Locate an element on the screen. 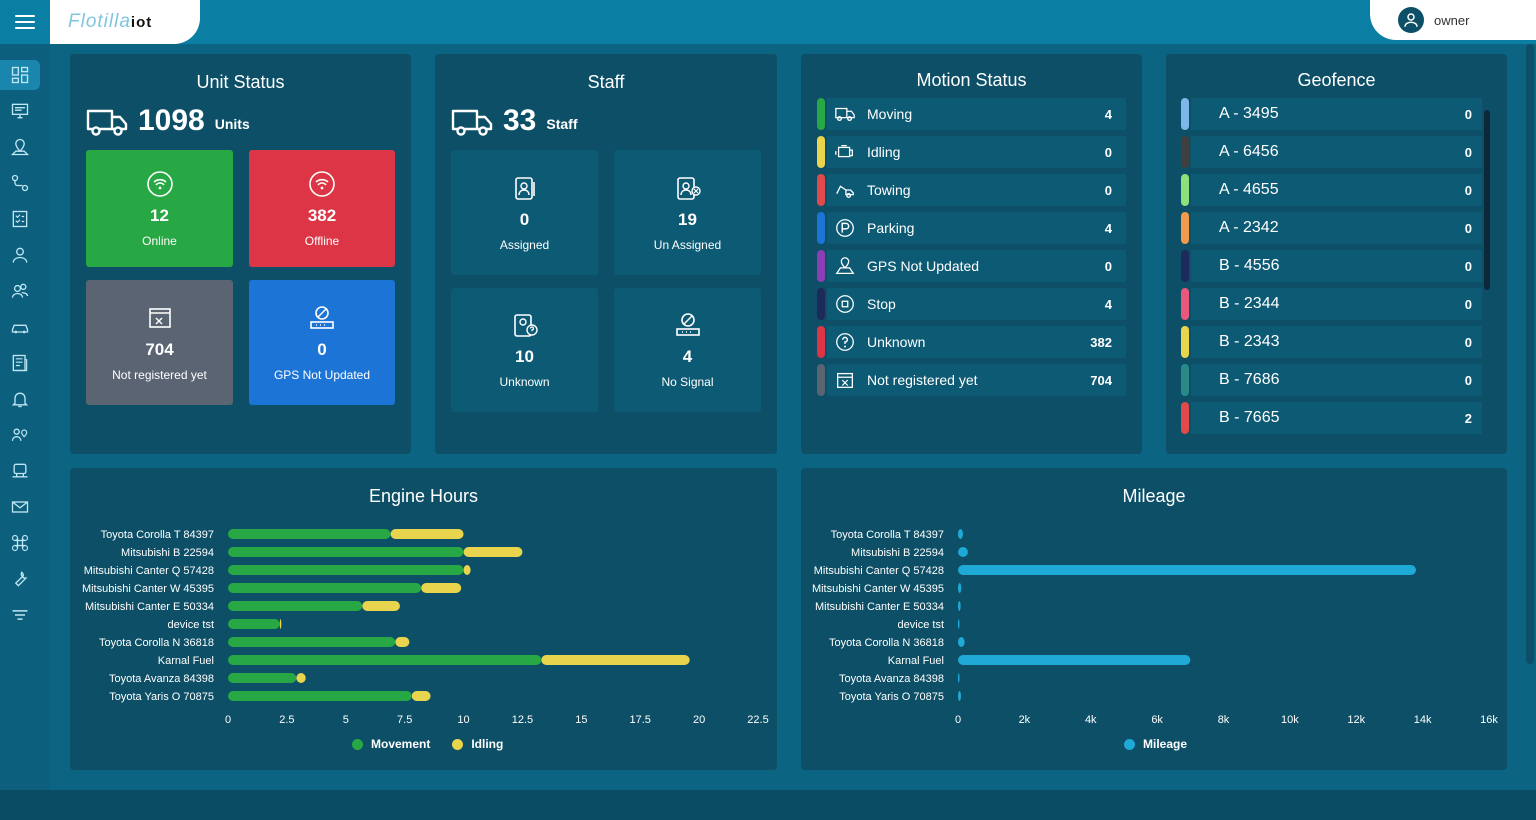  sidebar-item-user is located at coordinates (20, 255).